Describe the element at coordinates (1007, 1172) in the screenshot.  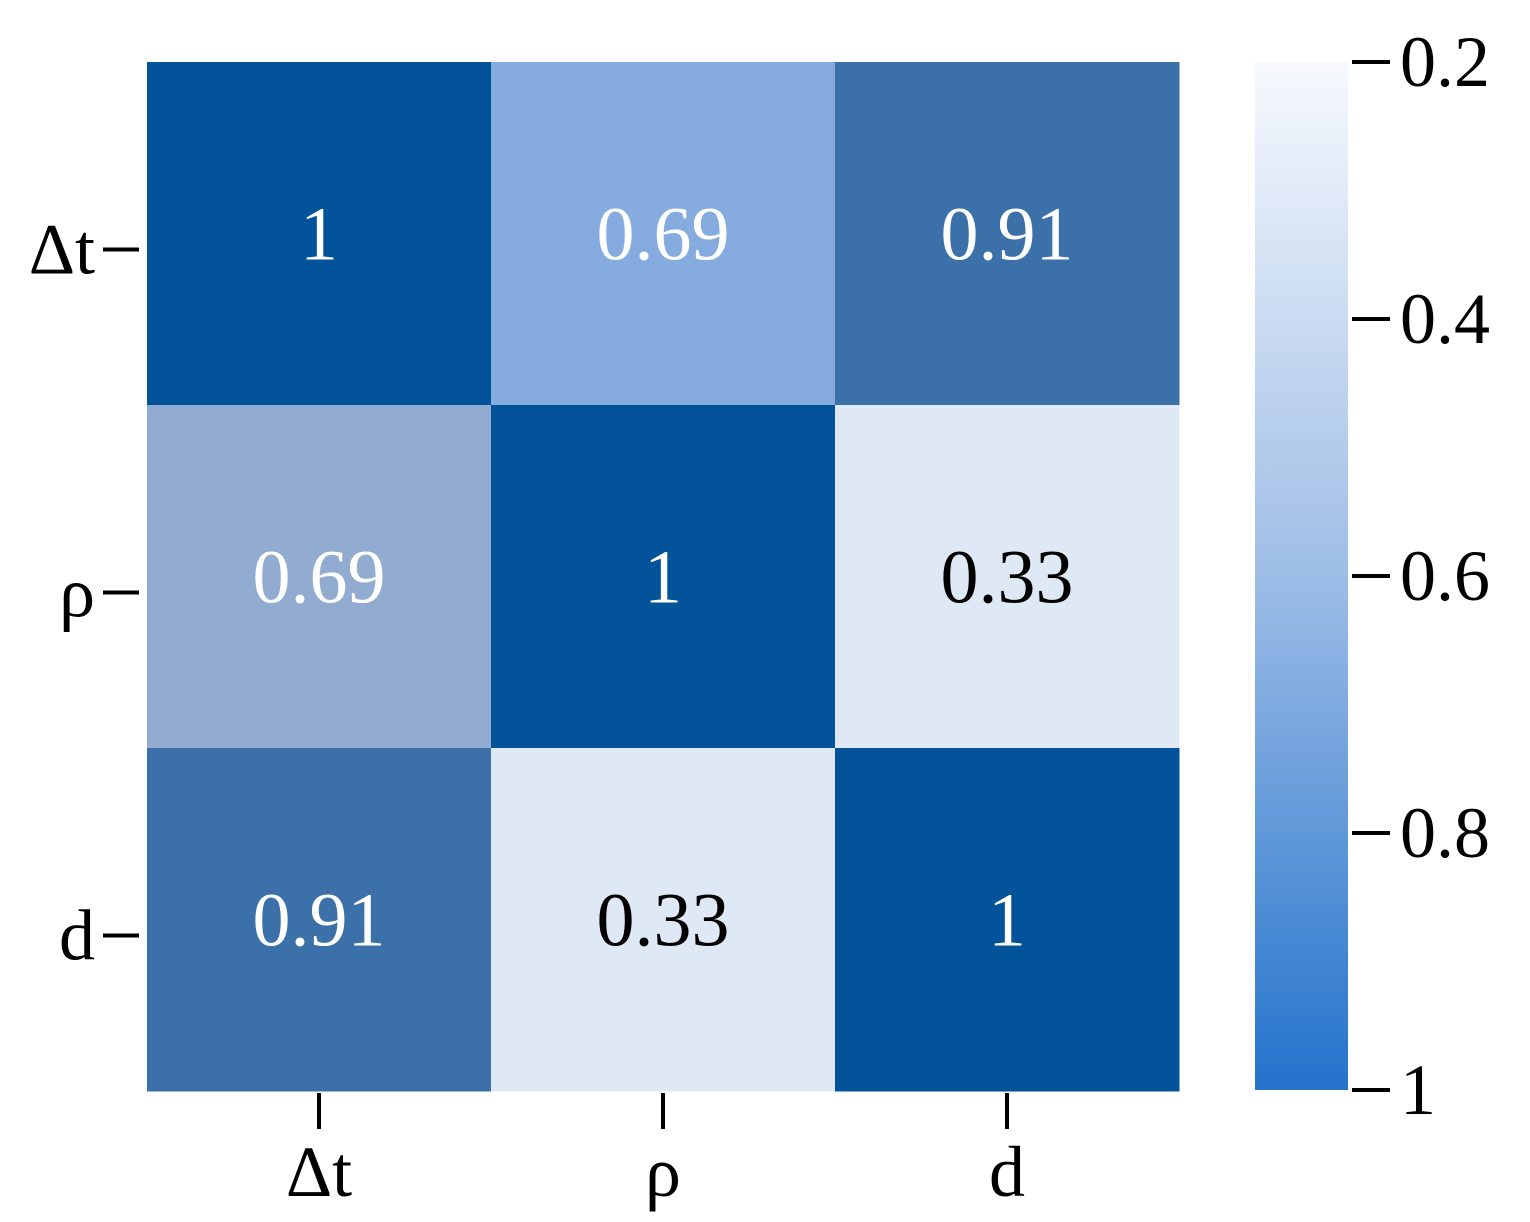
I see `x-tick-label-2: d` at that location.